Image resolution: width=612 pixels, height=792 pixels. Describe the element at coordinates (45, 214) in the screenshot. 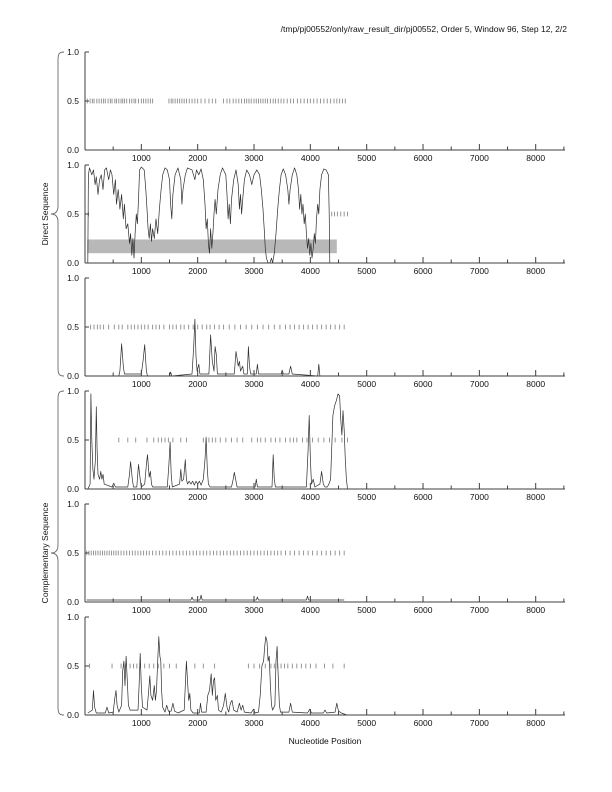

I see `direct-sequence-group-label: Direct Sequence` at that location.